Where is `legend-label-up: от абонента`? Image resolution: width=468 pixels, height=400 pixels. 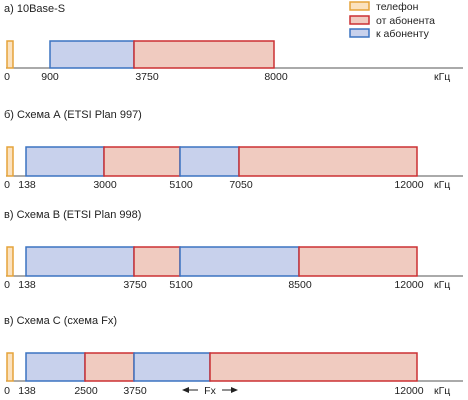 legend-label-up: от абонента is located at coordinates (405, 21).